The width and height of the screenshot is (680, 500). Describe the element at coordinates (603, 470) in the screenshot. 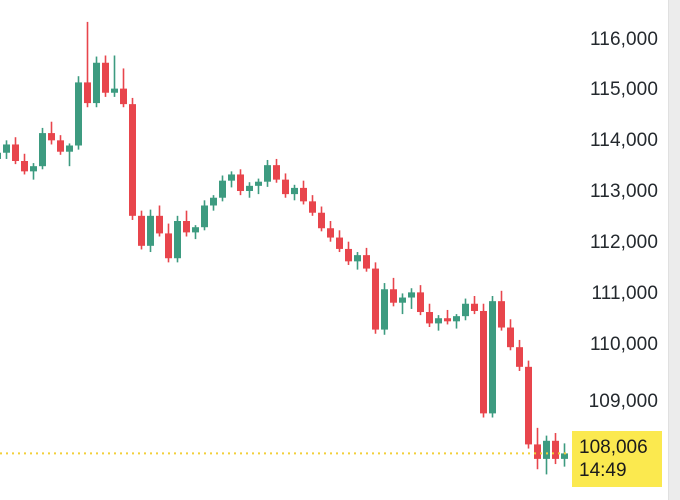

I see `last-price-time: 14:49` at that location.